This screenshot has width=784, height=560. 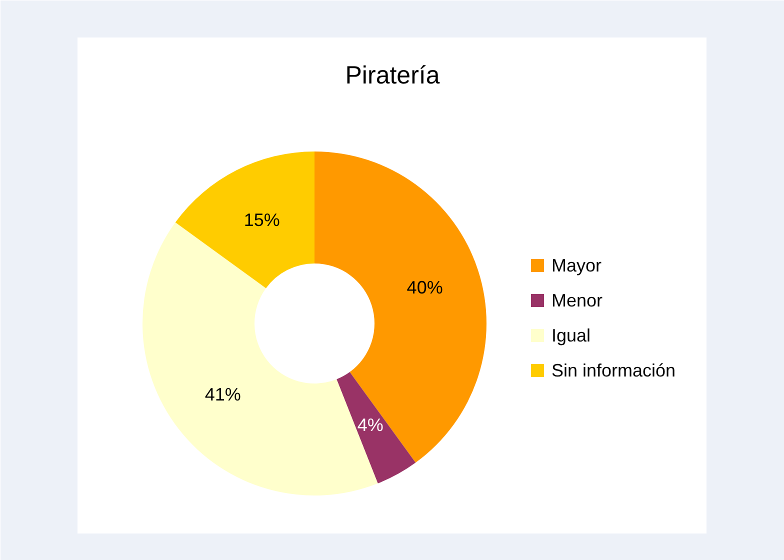 I want to click on legend-label: Mayor, so click(x=577, y=266).